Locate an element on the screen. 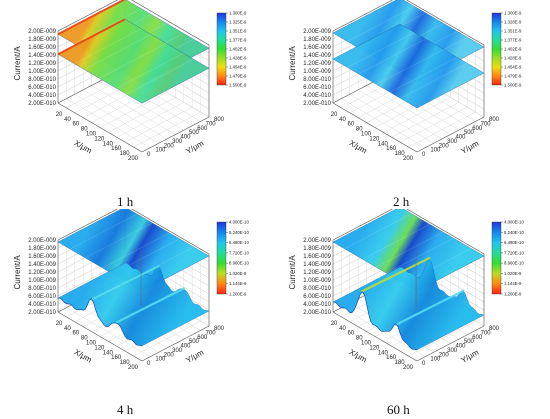 This screenshot has width=550, height=419. colorbar-label: 5.240E-10 is located at coordinates (239, 232).